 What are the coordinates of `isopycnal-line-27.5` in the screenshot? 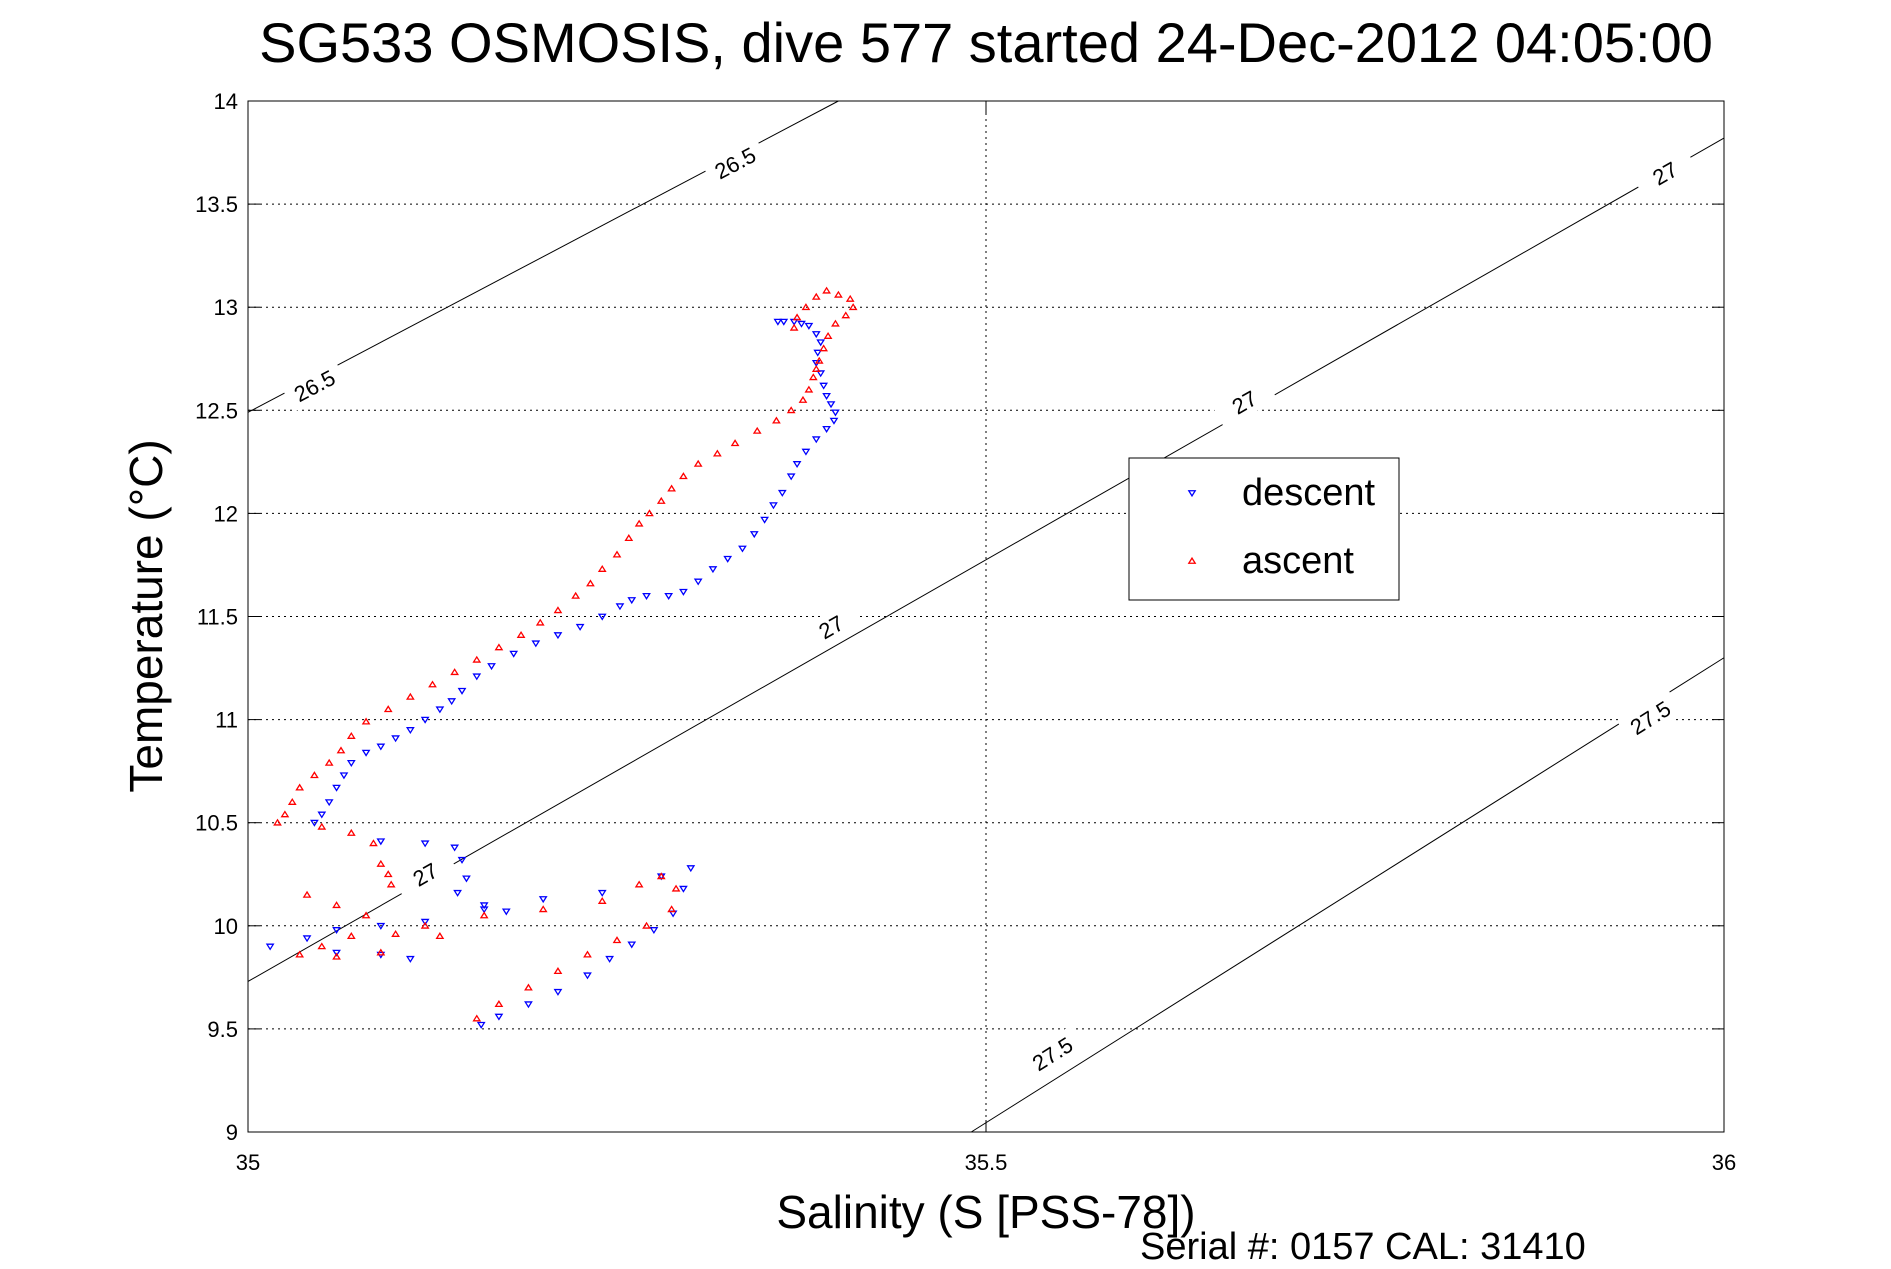 It's located at (1347, 895).